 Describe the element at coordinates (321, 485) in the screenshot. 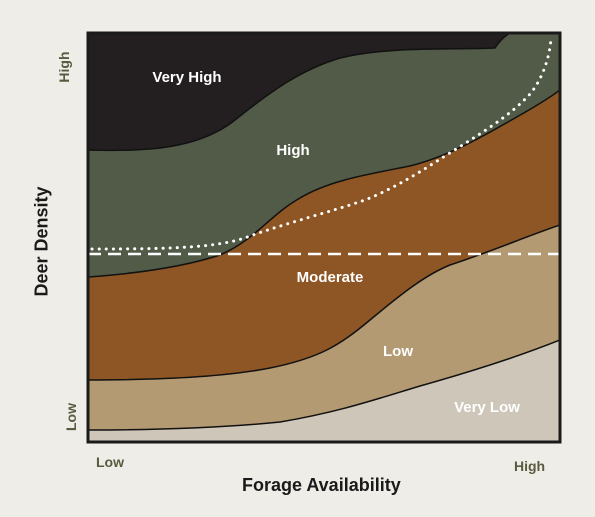

I see `x-axis-title: Forage Availability` at that location.